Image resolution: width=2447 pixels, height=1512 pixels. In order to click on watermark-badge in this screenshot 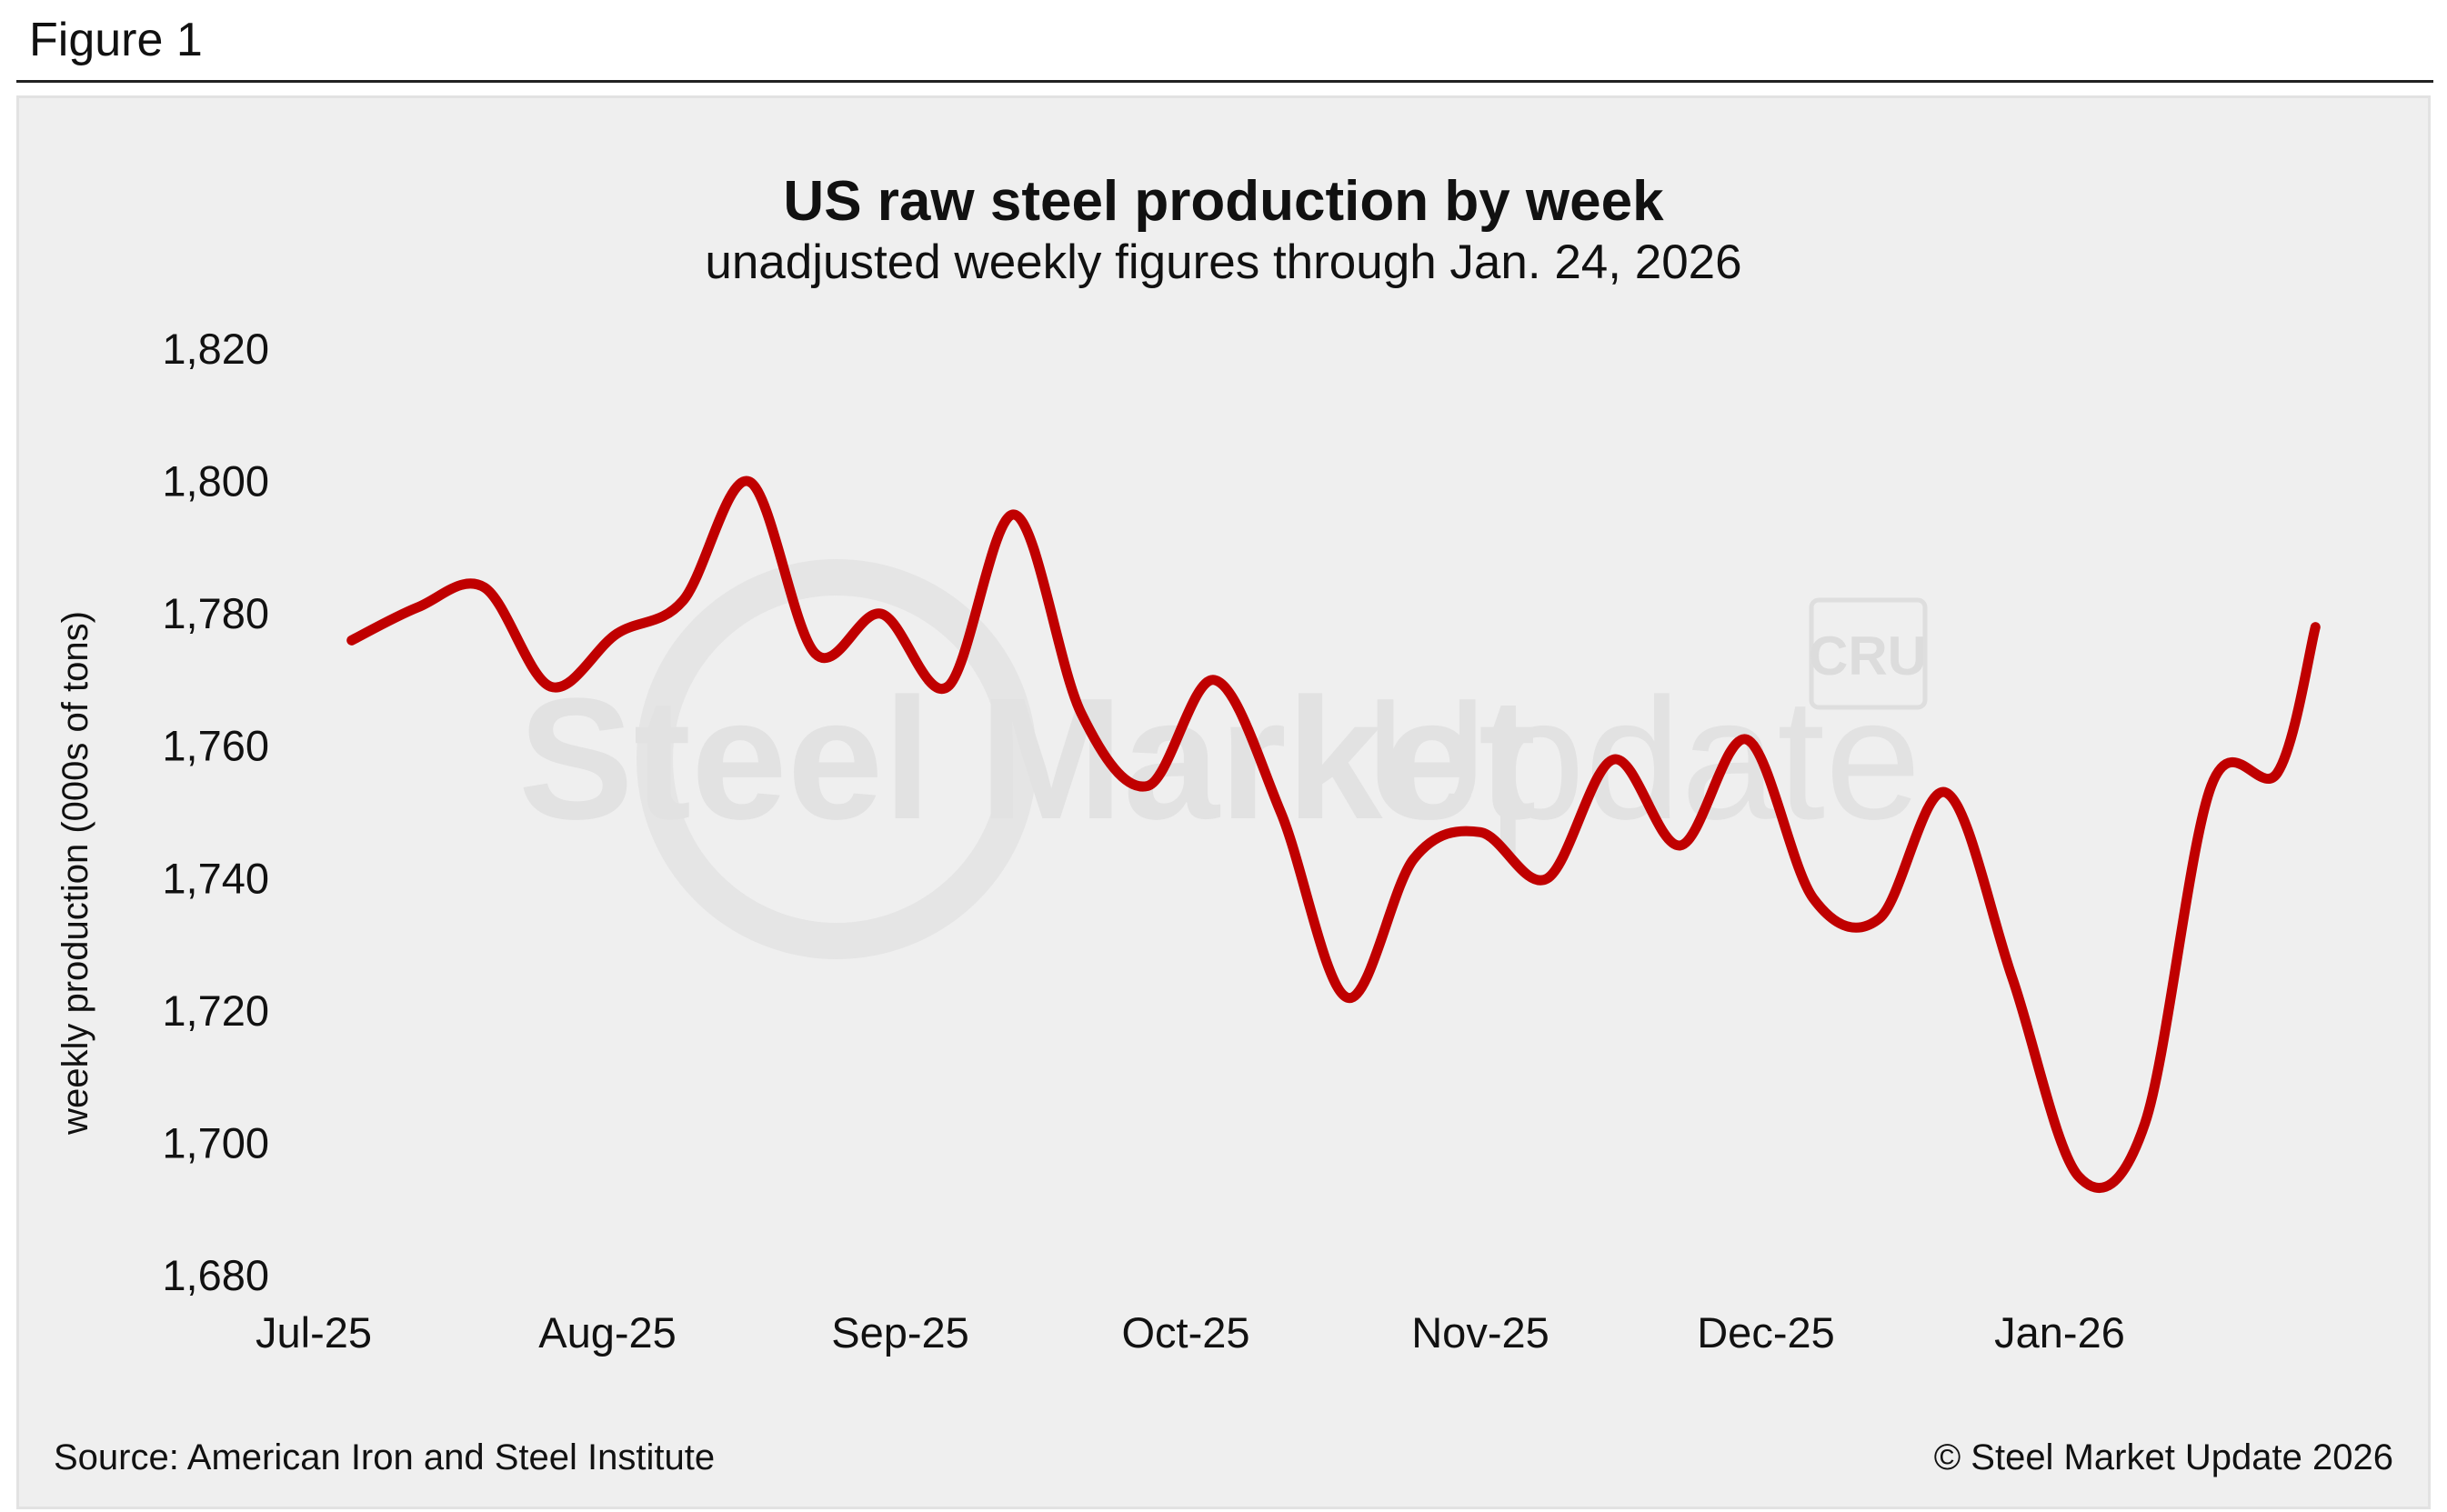, I will do `click(1869, 653)`.